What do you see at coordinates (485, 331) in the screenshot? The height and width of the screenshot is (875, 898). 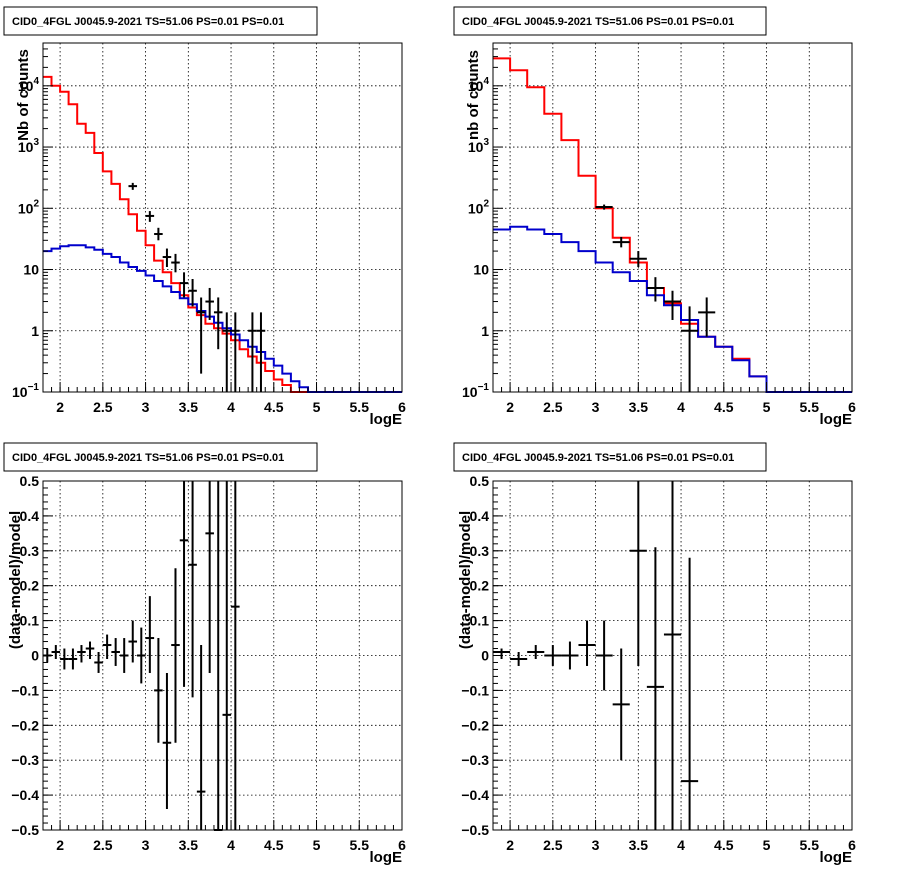 I see `y-tick-label: 1` at bounding box center [485, 331].